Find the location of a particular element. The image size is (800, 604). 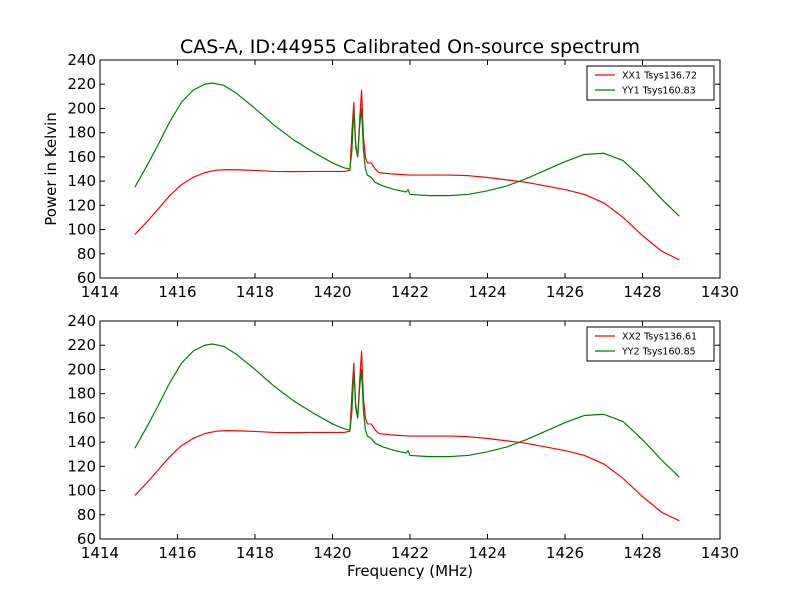

legend: XX2 Tsys136.61 YY2 Tsys160.85 is located at coordinates (650, 344).